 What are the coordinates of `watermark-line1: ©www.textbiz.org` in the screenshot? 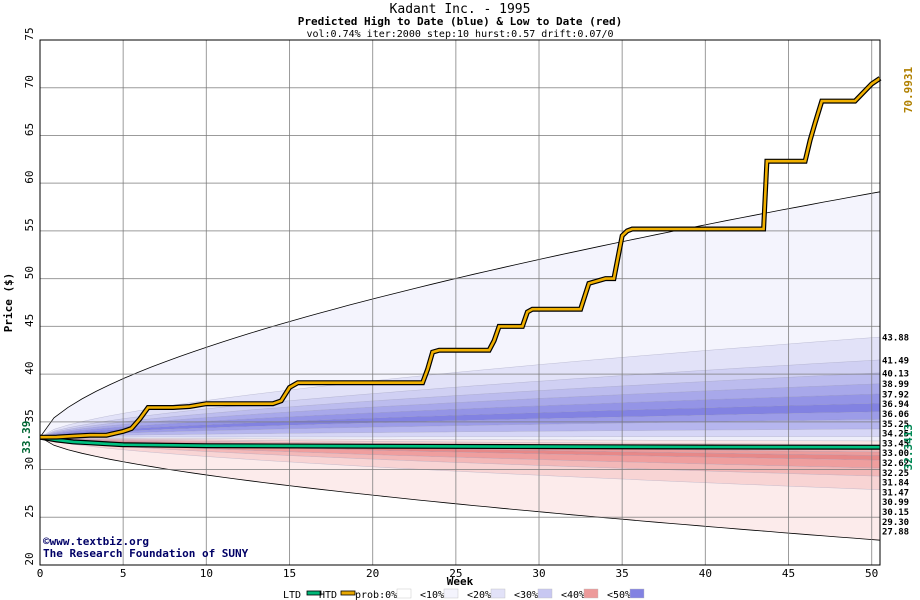 It's located at (96, 541).